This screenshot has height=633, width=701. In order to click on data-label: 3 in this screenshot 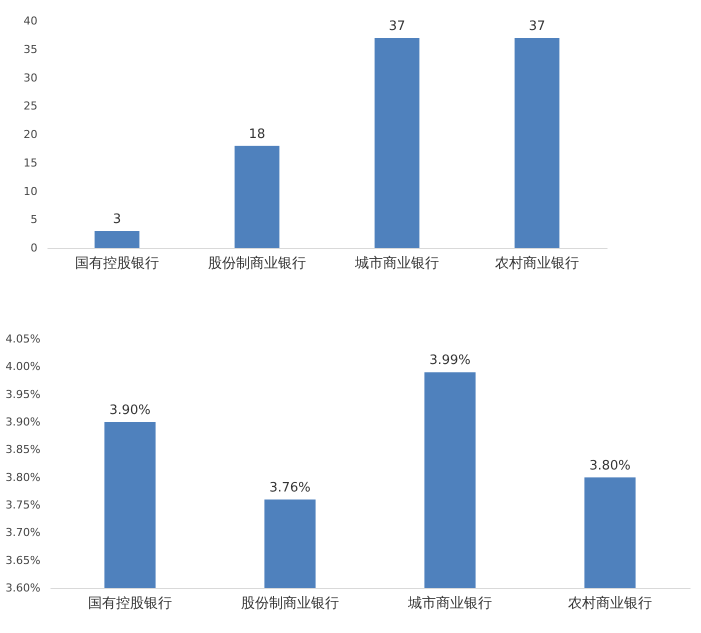, I will do `click(117, 219)`.